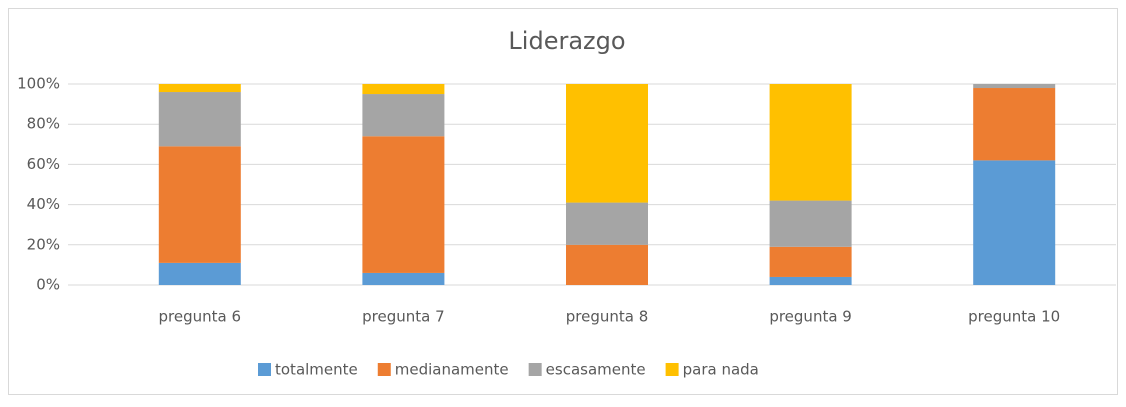  What do you see at coordinates (607, 317) in the screenshot?
I see `x-tick-label: pregunta 8` at bounding box center [607, 317].